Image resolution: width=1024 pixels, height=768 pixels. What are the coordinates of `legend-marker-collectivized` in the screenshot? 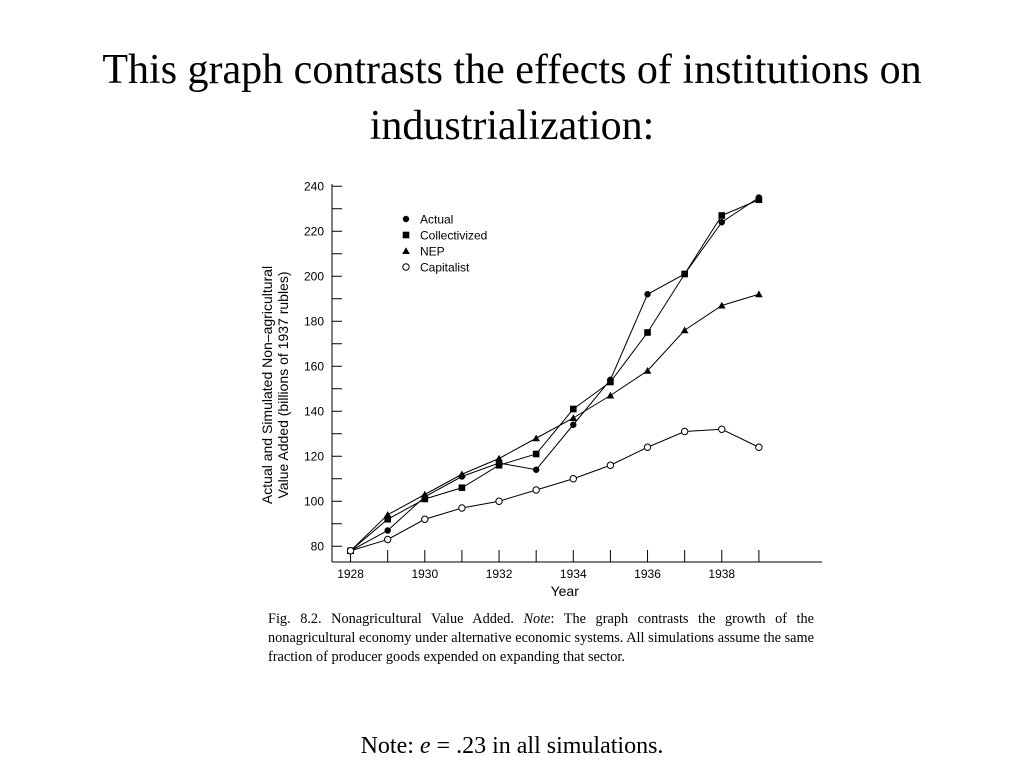 It's located at (406, 235).